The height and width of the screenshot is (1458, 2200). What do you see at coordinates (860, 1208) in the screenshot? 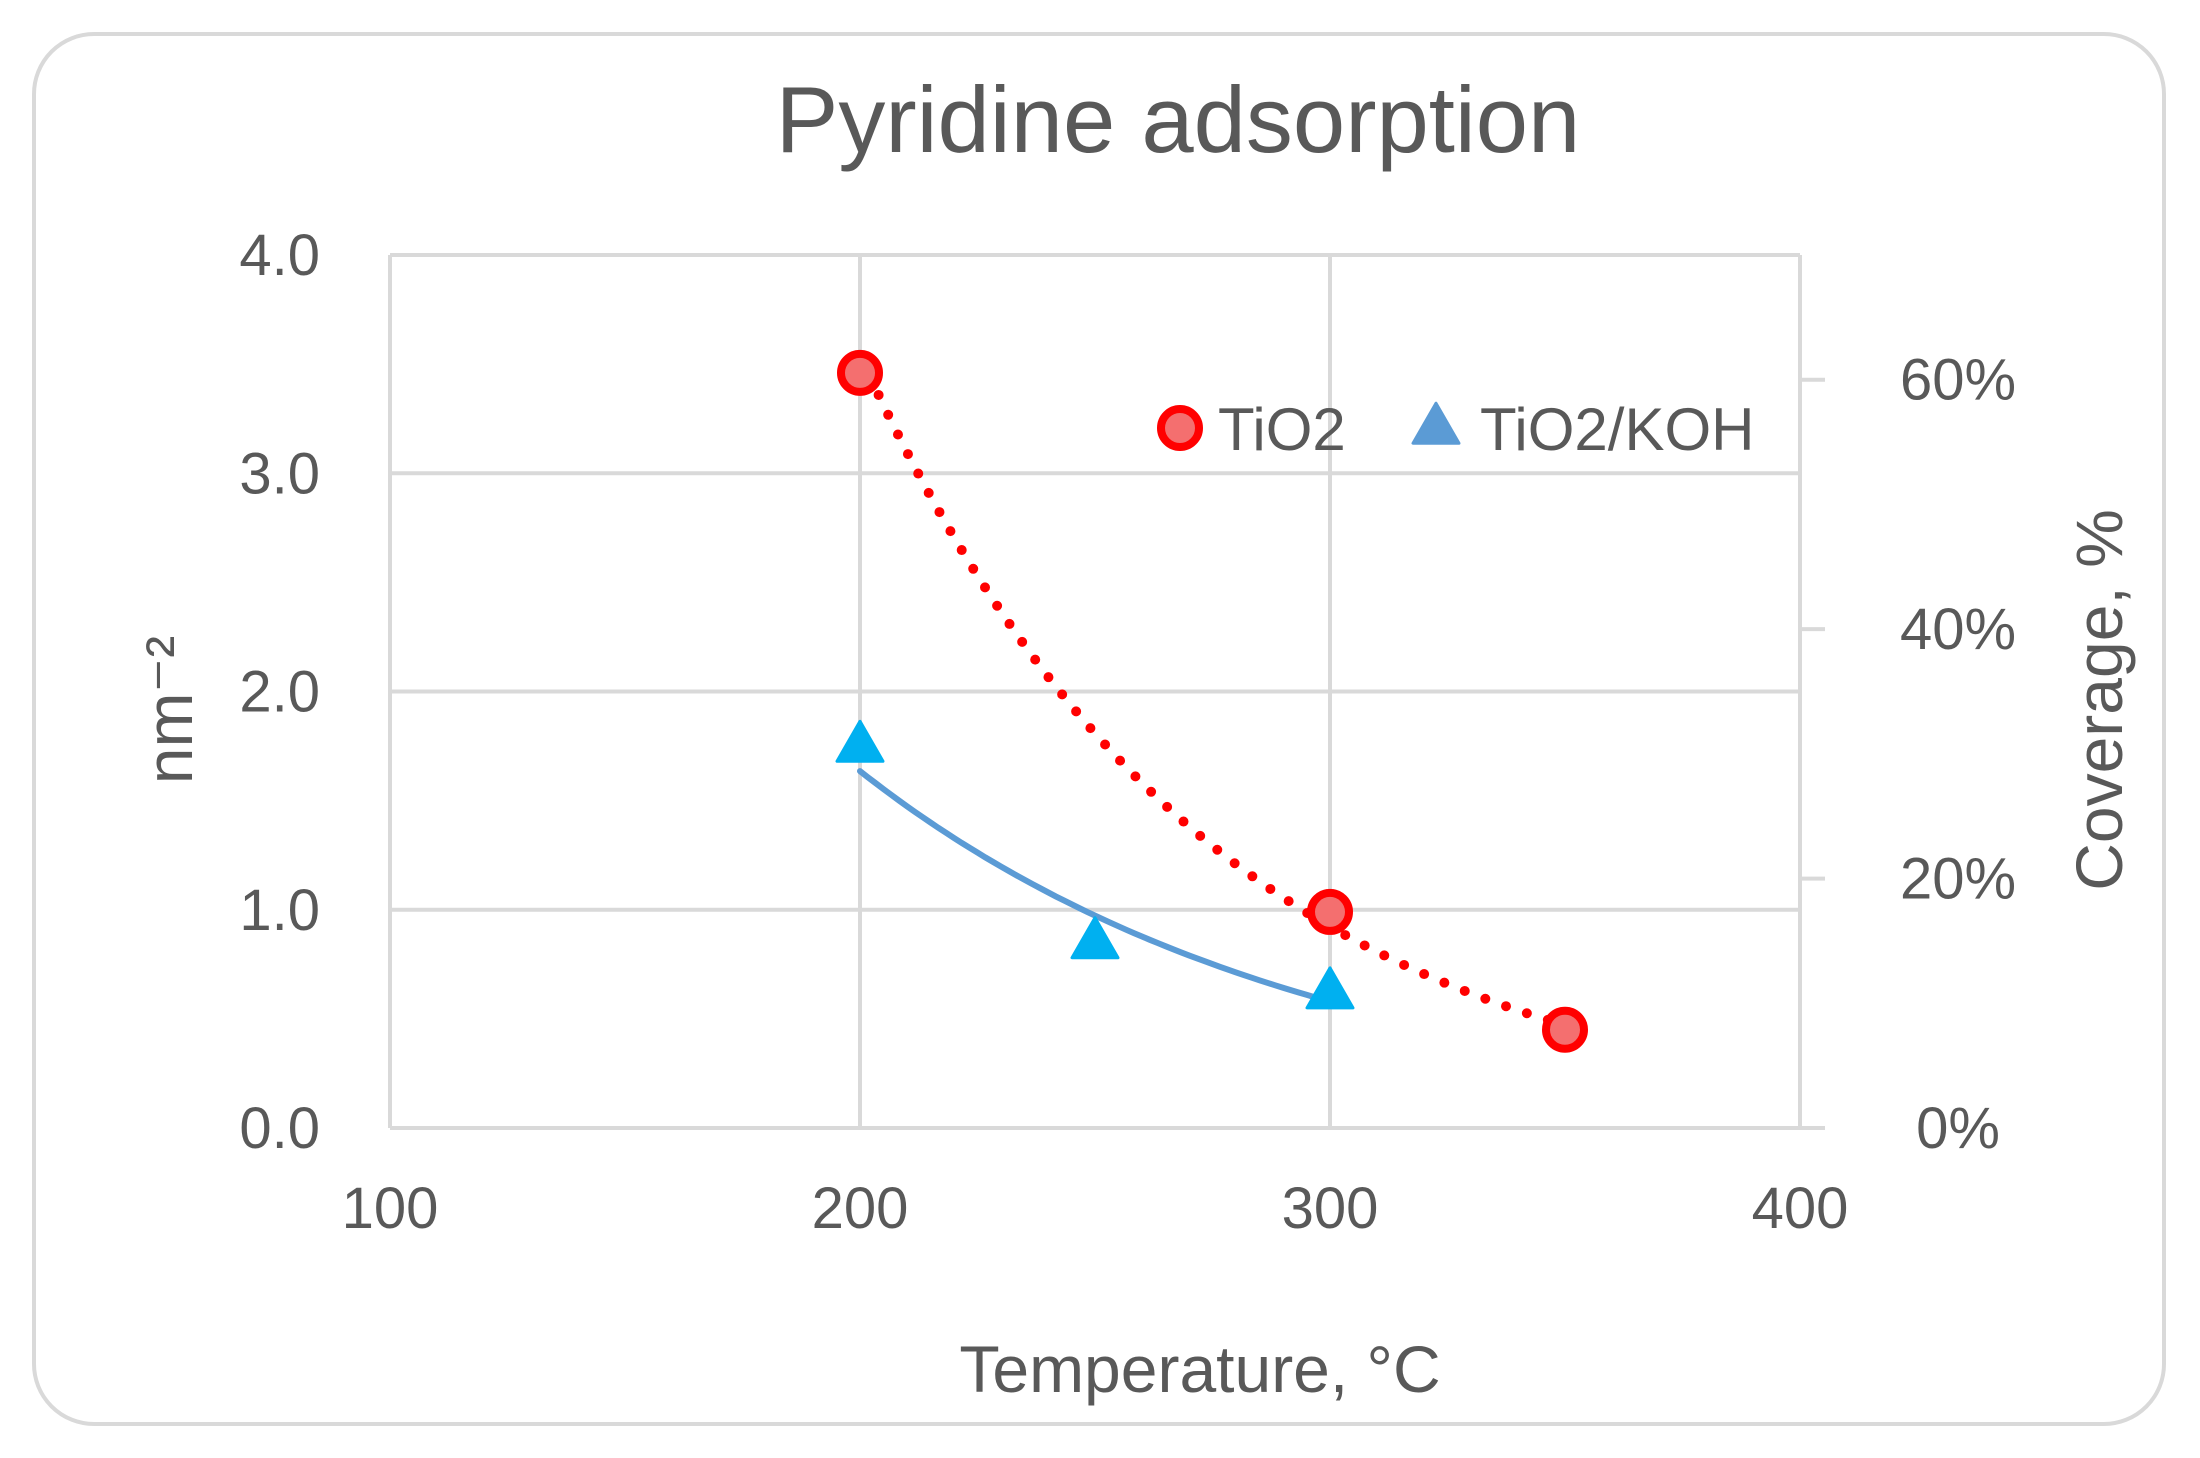
I see `x-tick-label: 200` at bounding box center [860, 1208].